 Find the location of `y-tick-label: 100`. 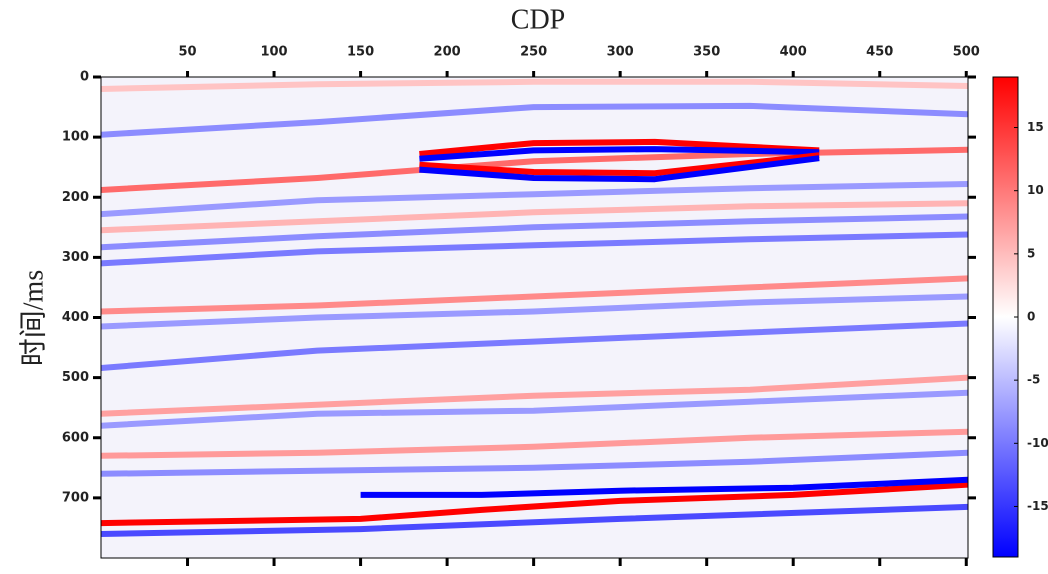

y-tick-label: 100 is located at coordinates (75, 137).